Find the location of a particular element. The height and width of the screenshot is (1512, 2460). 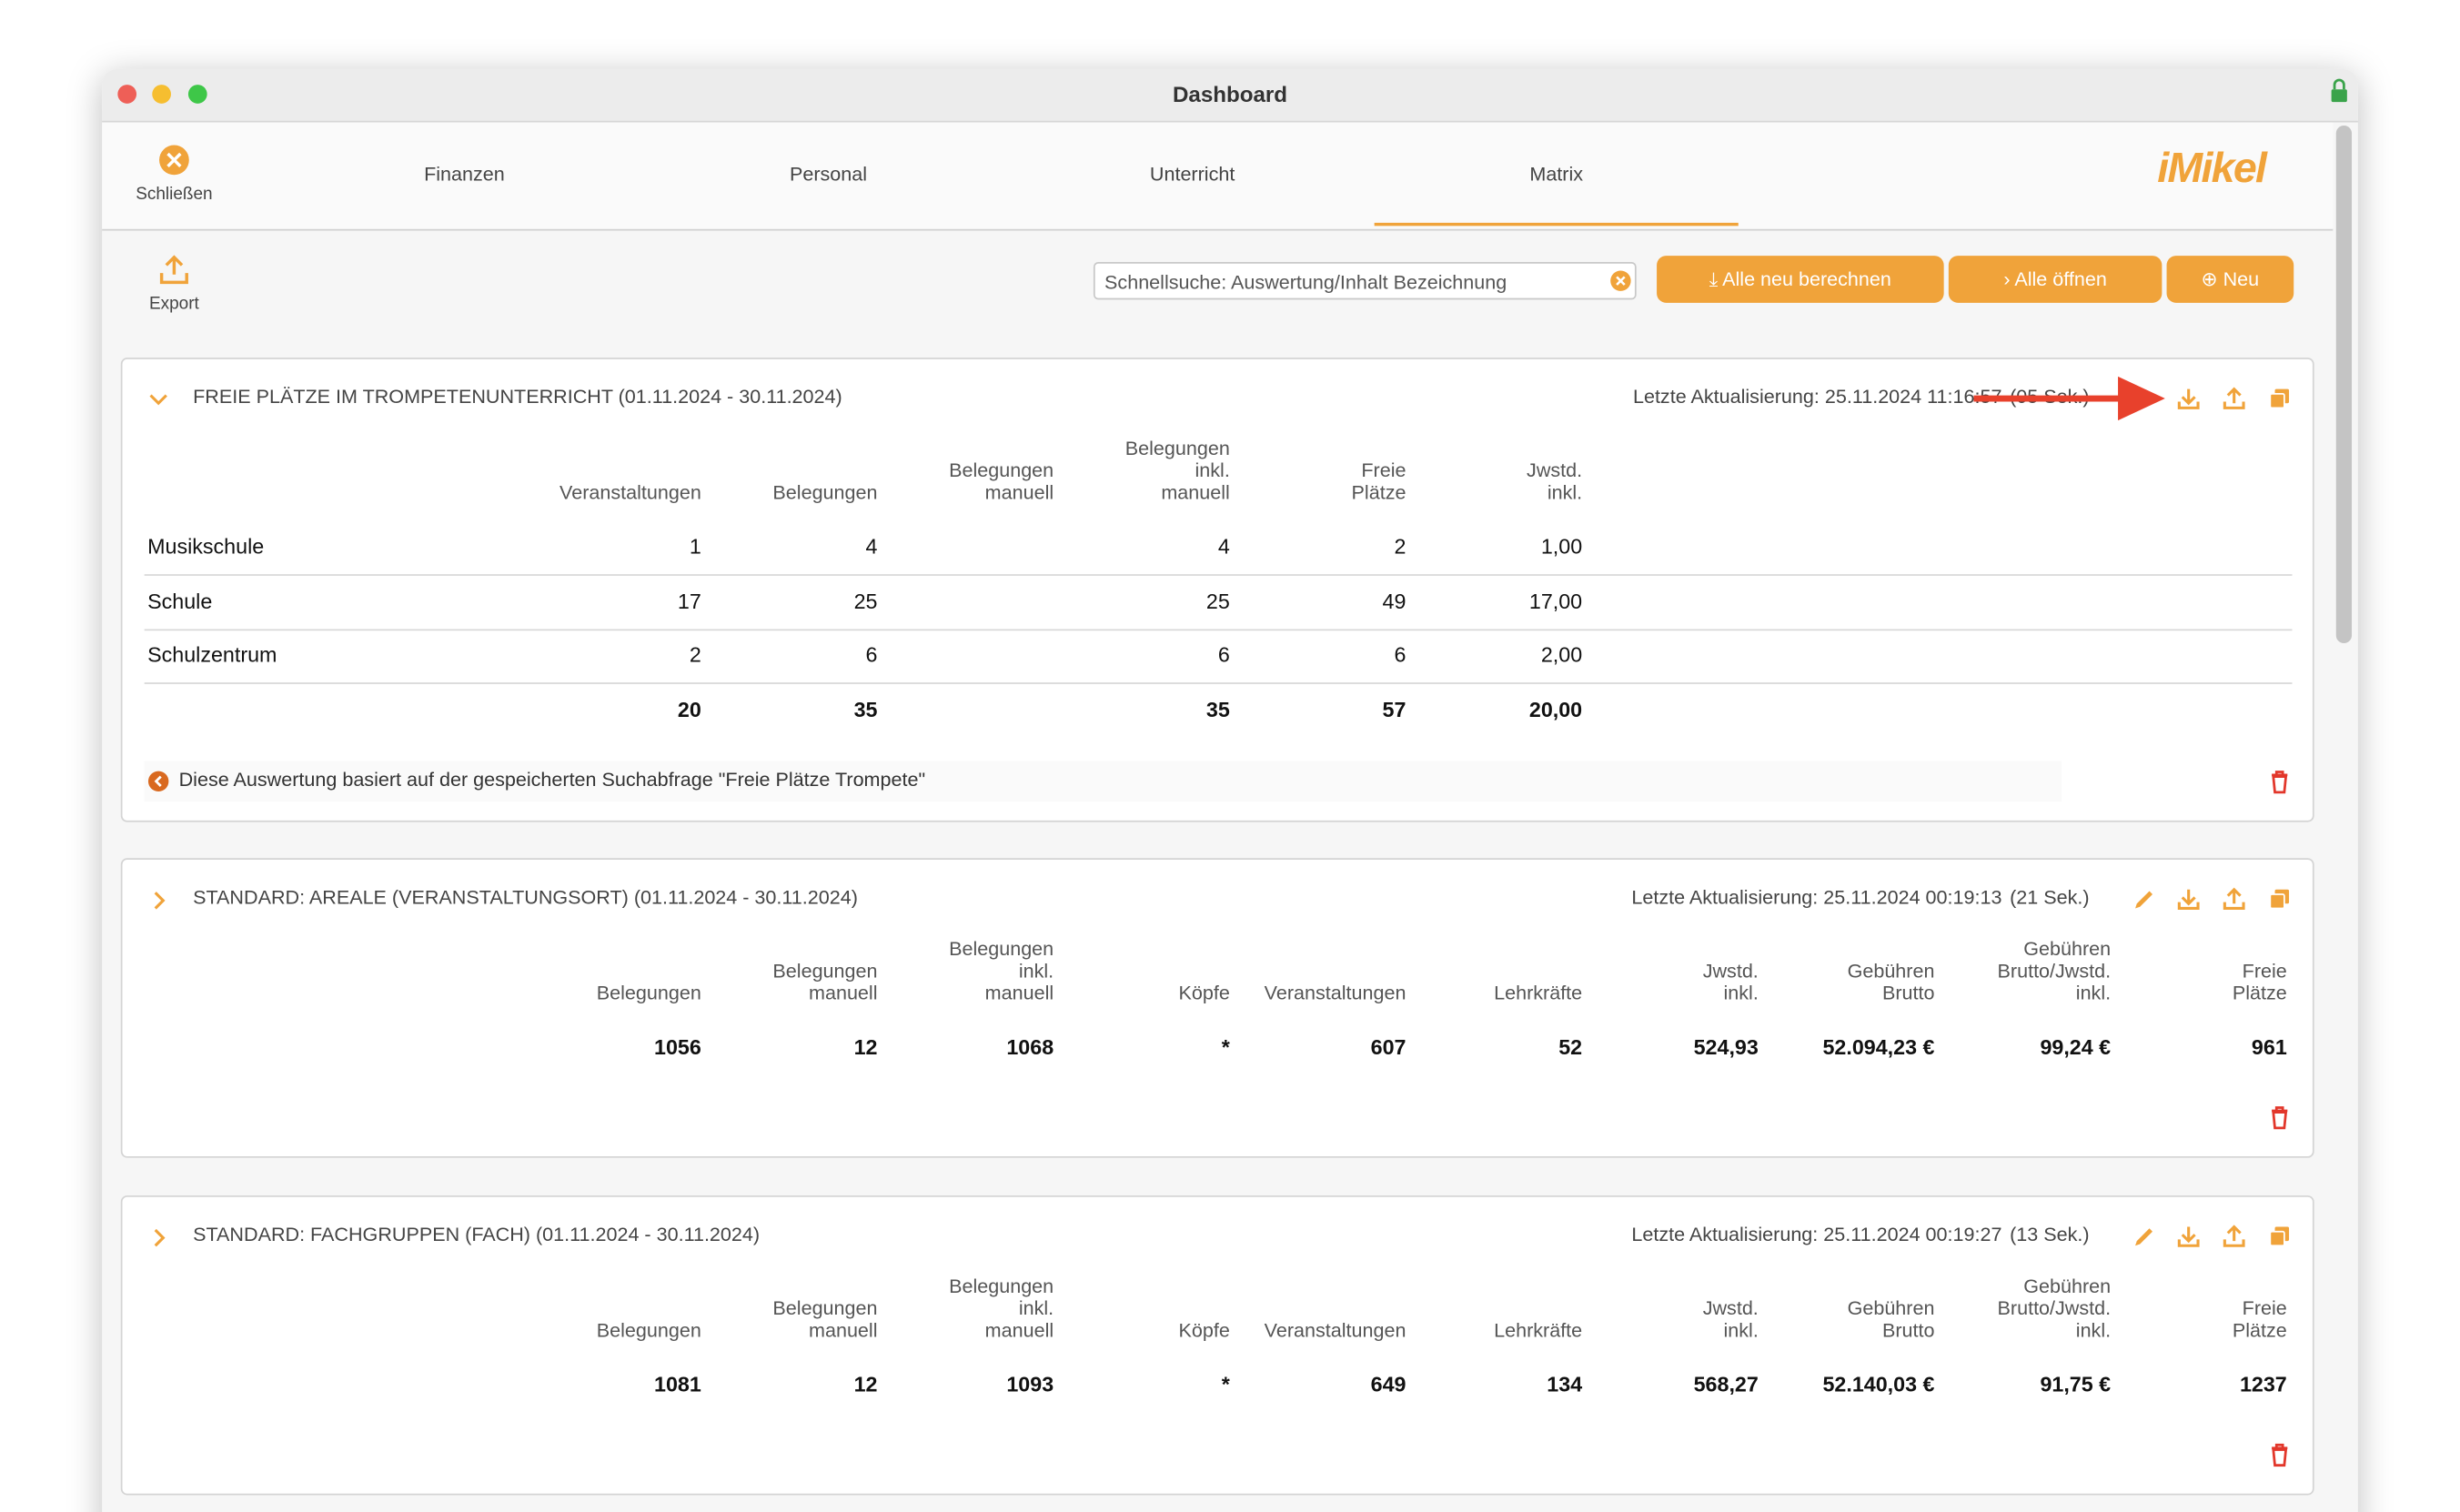

annotation-arrow is located at coordinates (2069, 399).